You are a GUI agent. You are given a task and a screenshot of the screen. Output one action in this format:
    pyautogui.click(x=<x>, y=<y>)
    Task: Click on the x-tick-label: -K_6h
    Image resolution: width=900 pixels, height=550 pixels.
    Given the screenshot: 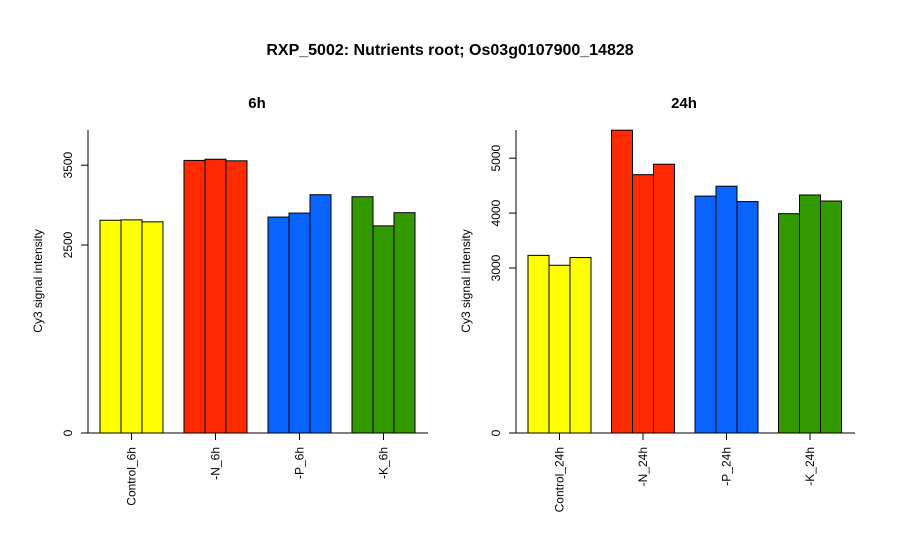 What is the action you would take?
    pyautogui.click(x=384, y=463)
    